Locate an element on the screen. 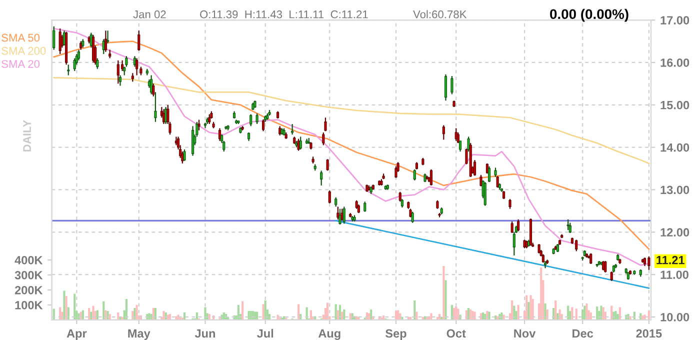 The height and width of the screenshot is (340, 700). x-tick-label: Apr is located at coordinates (76, 334).